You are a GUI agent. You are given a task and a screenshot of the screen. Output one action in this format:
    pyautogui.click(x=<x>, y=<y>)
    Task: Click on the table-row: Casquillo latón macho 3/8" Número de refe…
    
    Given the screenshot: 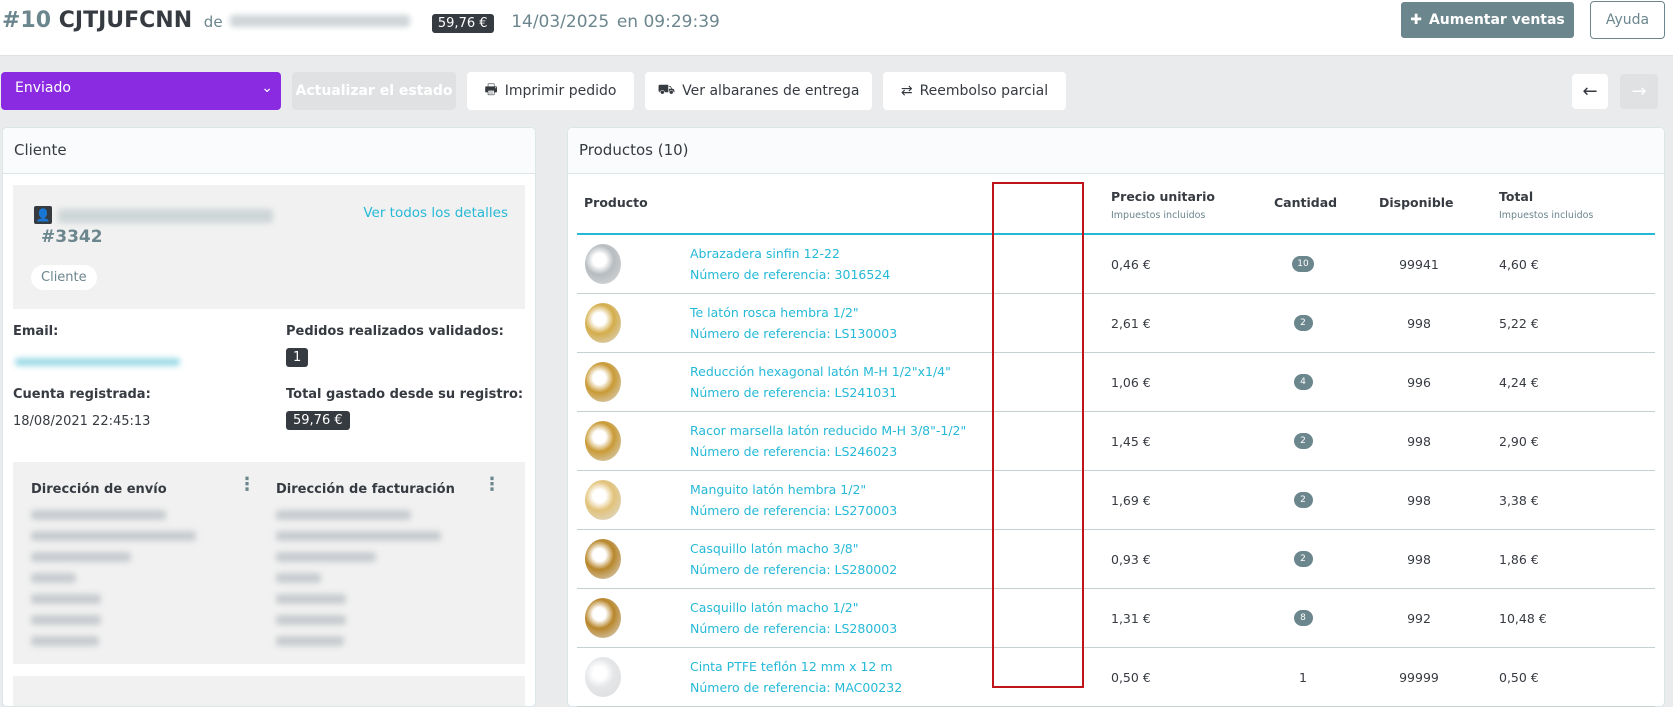 What is the action you would take?
    pyautogui.click(x=1116, y=559)
    